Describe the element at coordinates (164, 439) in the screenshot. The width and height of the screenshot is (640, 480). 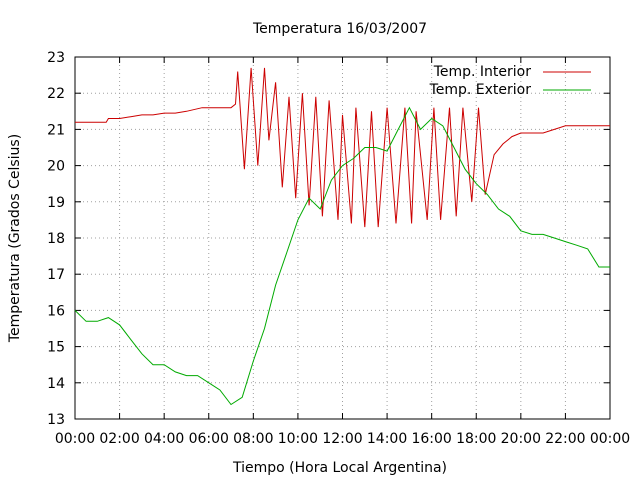
I see `x-tick-label: 04:00` at that location.